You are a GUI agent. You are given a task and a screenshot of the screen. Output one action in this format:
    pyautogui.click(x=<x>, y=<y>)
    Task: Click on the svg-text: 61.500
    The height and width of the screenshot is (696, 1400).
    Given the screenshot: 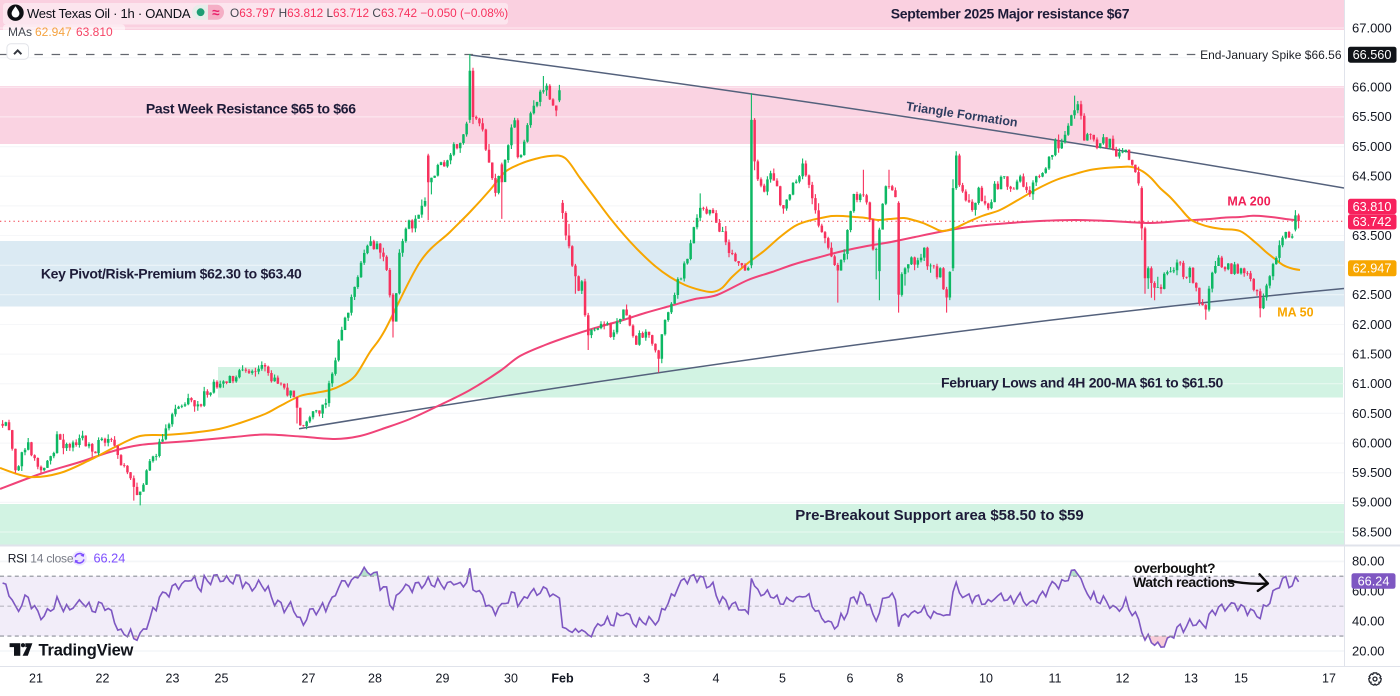 What is the action you would take?
    pyautogui.click(x=1372, y=353)
    